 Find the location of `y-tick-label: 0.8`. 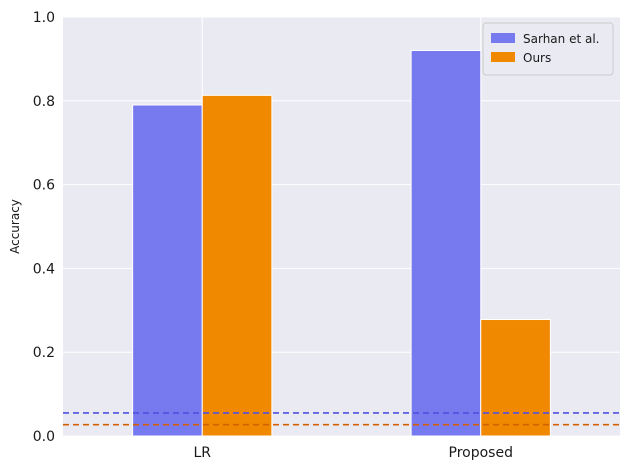

y-tick-label: 0.8 is located at coordinates (44, 102).